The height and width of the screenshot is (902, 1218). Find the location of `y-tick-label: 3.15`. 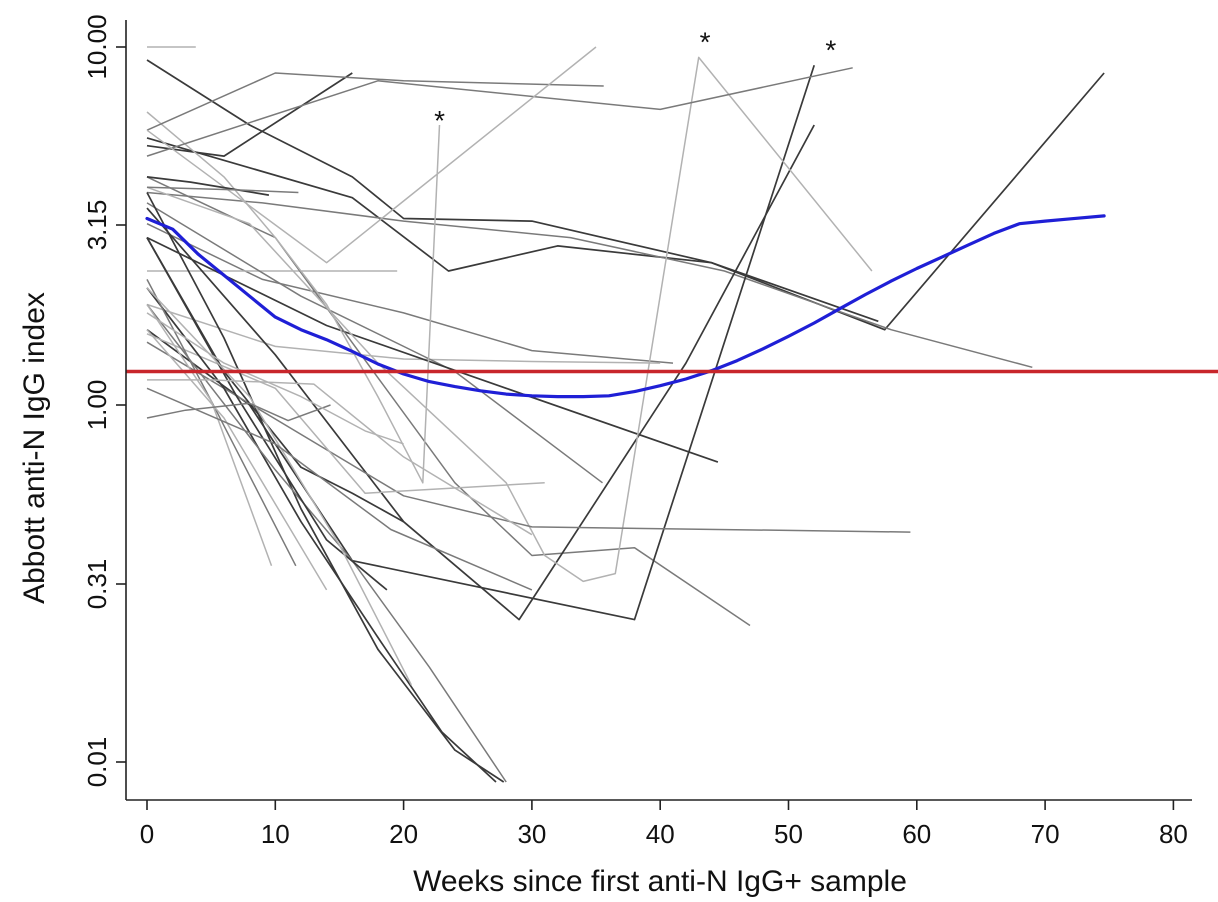

y-tick-label: 3.15 is located at coordinates (97, 225).